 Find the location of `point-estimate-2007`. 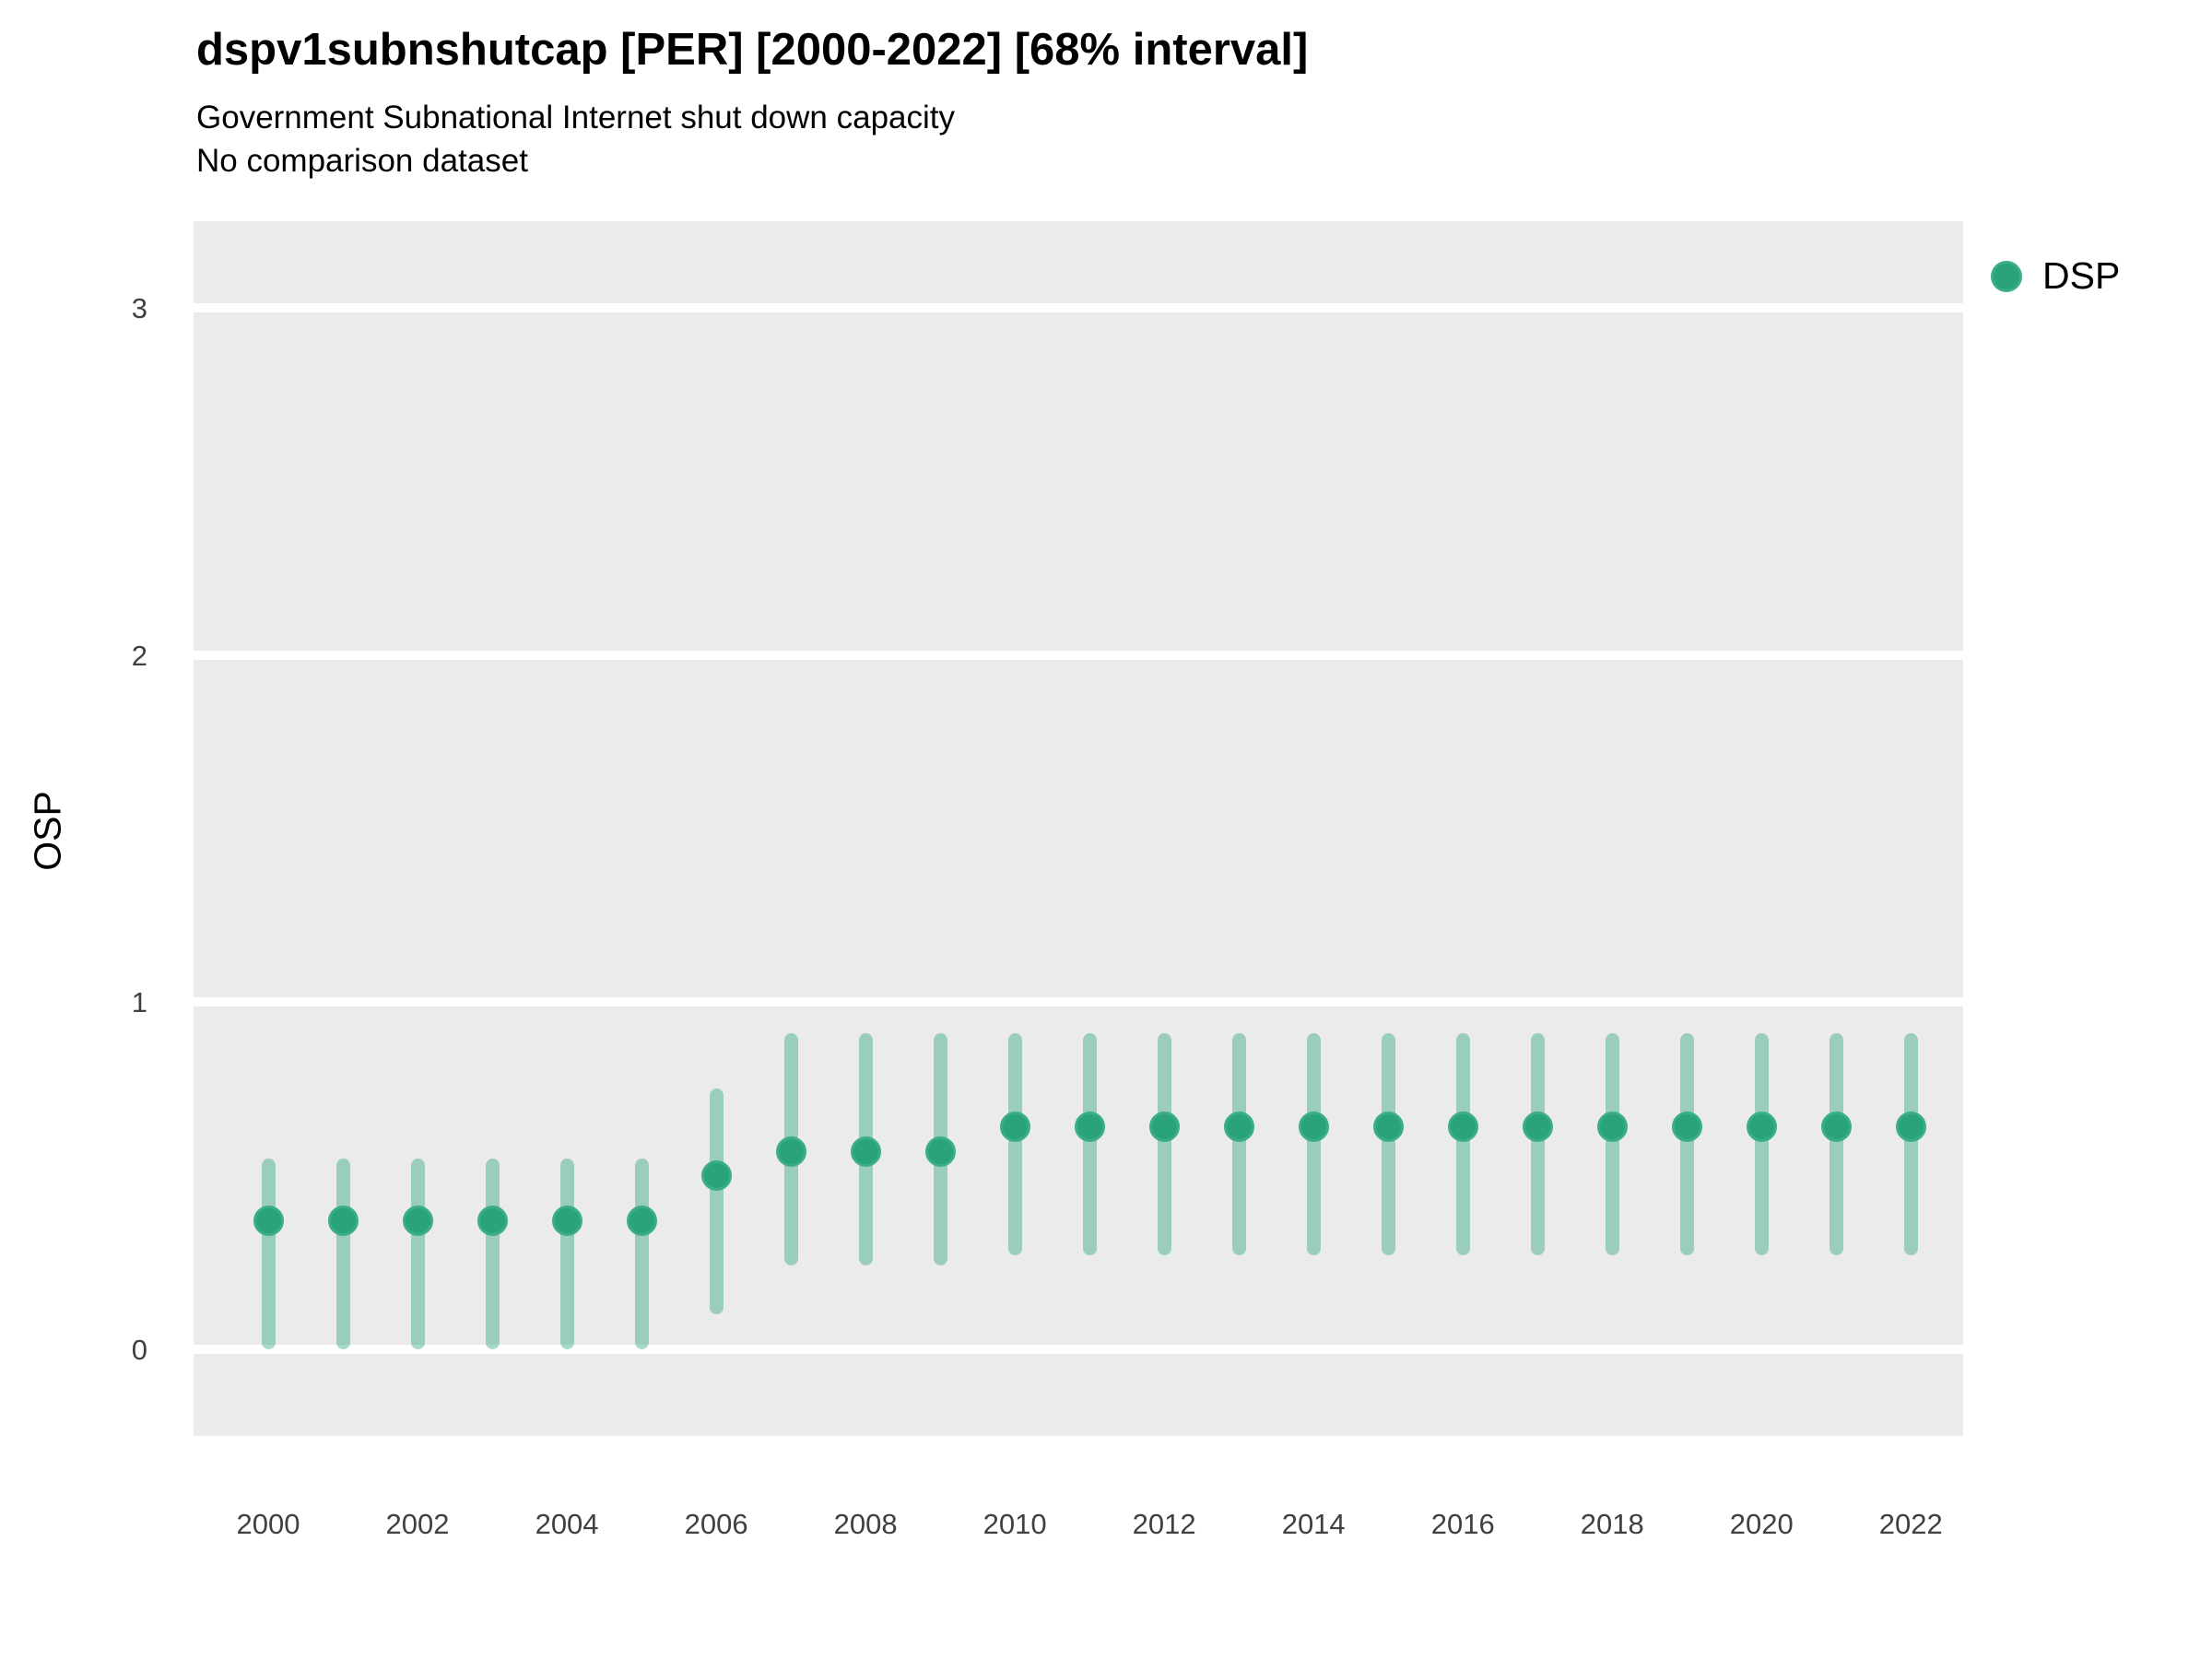

point-estimate-2007 is located at coordinates (790, 1151).